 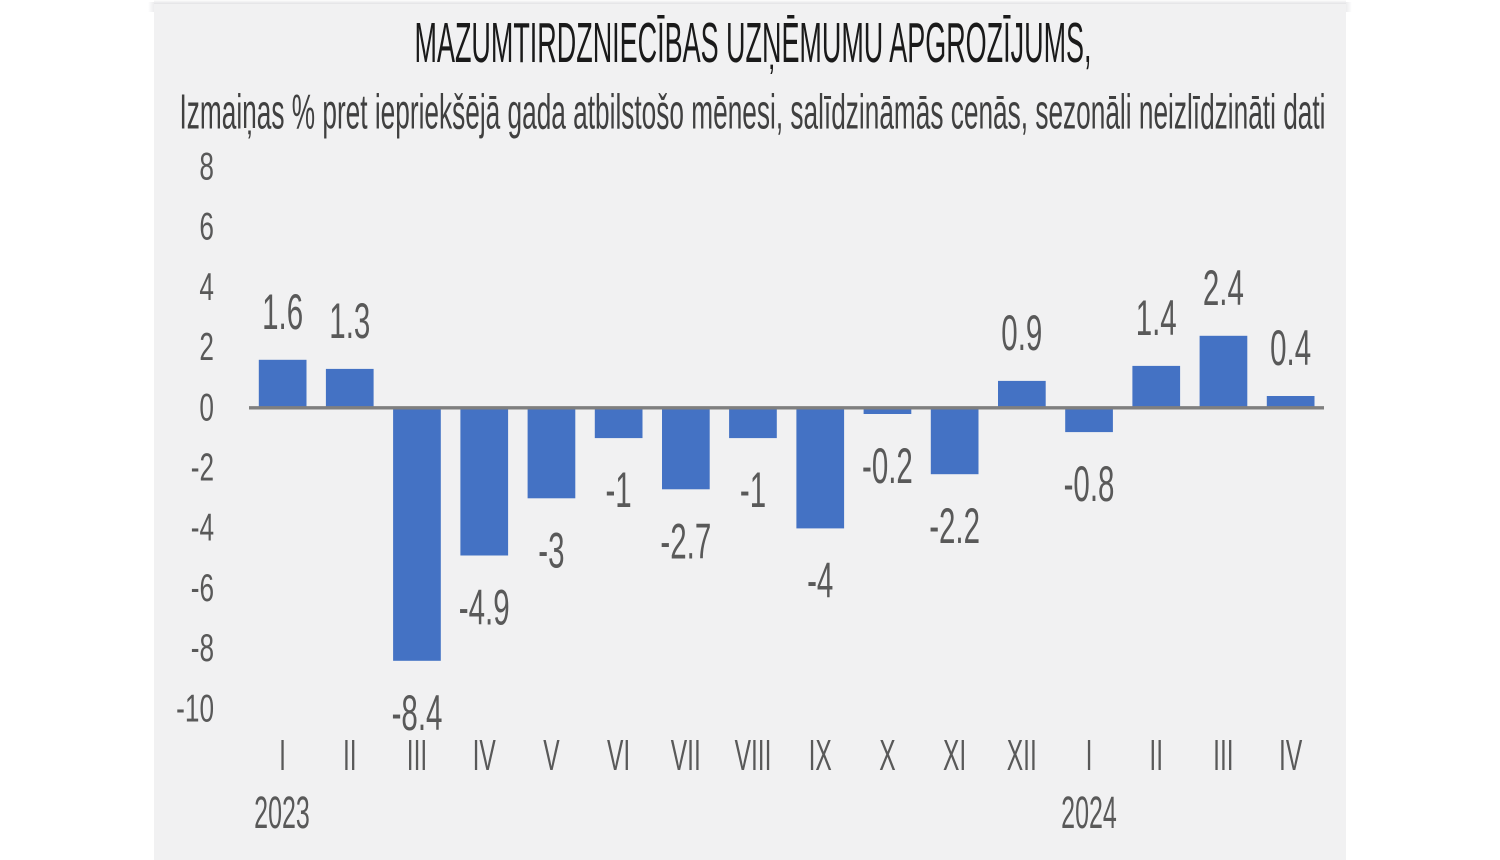 What do you see at coordinates (195, 707) in the screenshot?
I see `svg-text: -10` at bounding box center [195, 707].